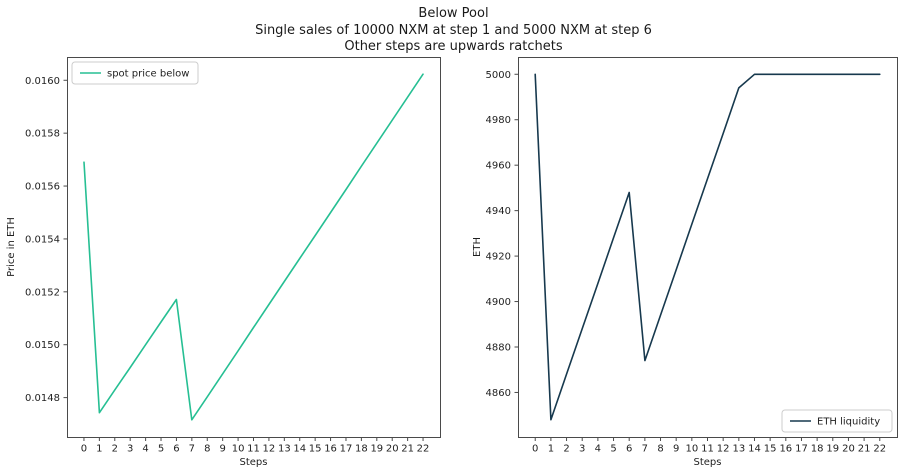 Image resolution: width=907 pixels, height=476 pixels. Describe the element at coordinates (708, 462) in the screenshot. I see `eth-liquidity-chart-xlabel: Steps` at that location.